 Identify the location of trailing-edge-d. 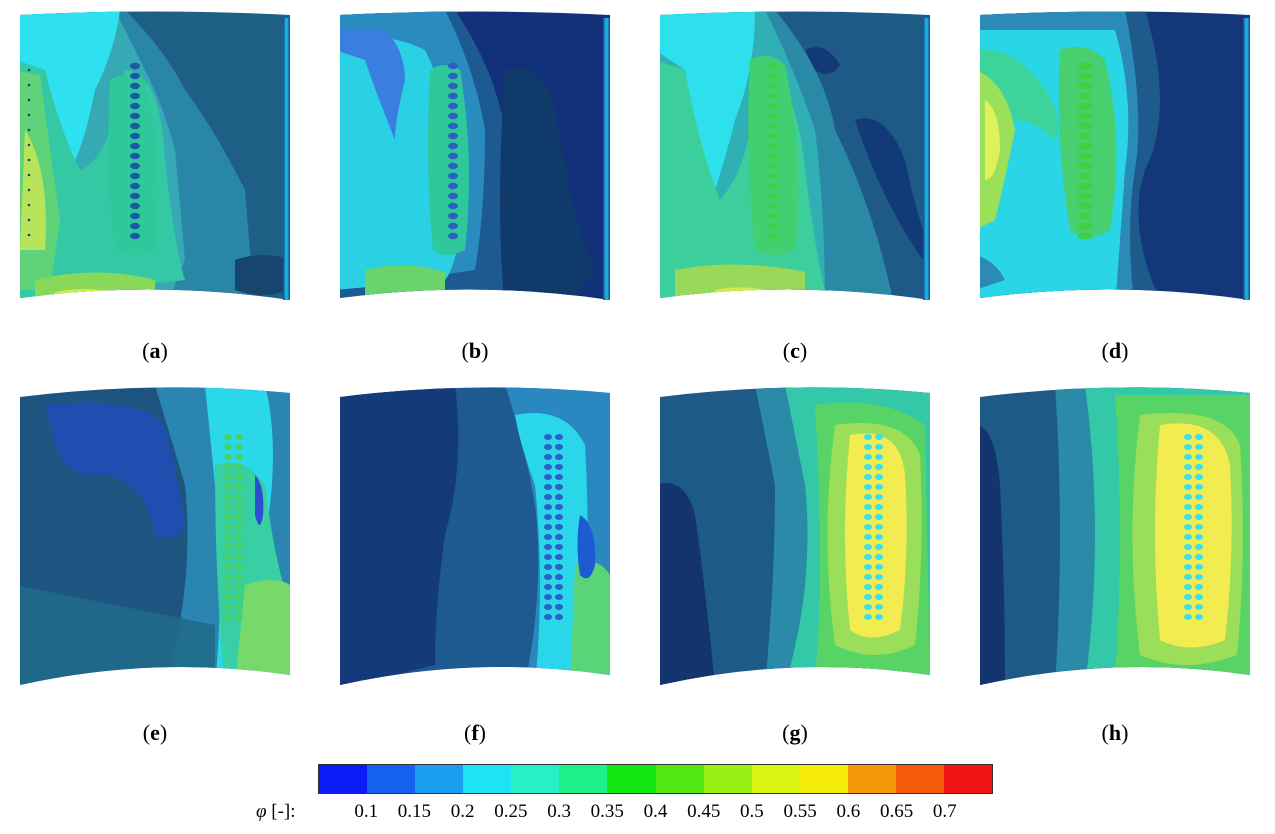
(1246, 159).